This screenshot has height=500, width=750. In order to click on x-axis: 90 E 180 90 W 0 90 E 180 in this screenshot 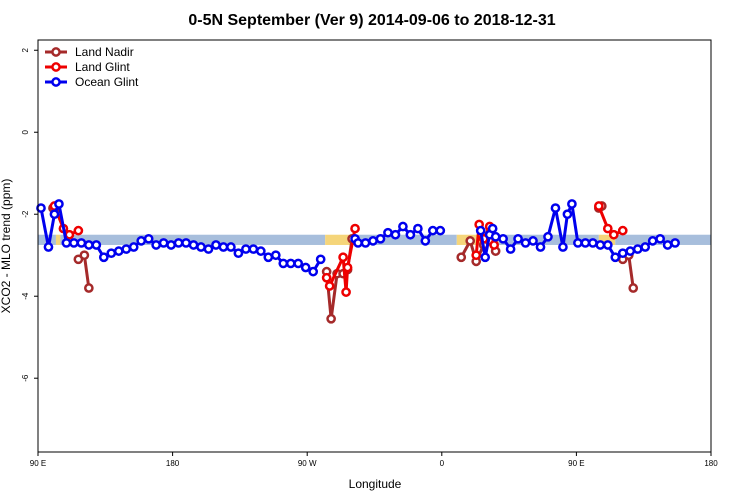, I will do `click(374, 460)`.